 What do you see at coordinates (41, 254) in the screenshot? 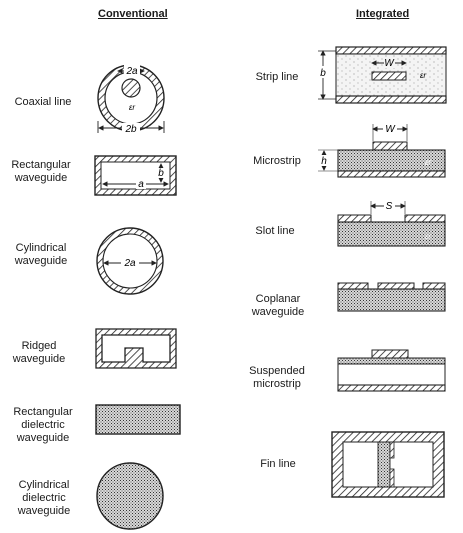
I see `label-cylindrical-waveguide: Cylindrical waveguide` at bounding box center [41, 254].